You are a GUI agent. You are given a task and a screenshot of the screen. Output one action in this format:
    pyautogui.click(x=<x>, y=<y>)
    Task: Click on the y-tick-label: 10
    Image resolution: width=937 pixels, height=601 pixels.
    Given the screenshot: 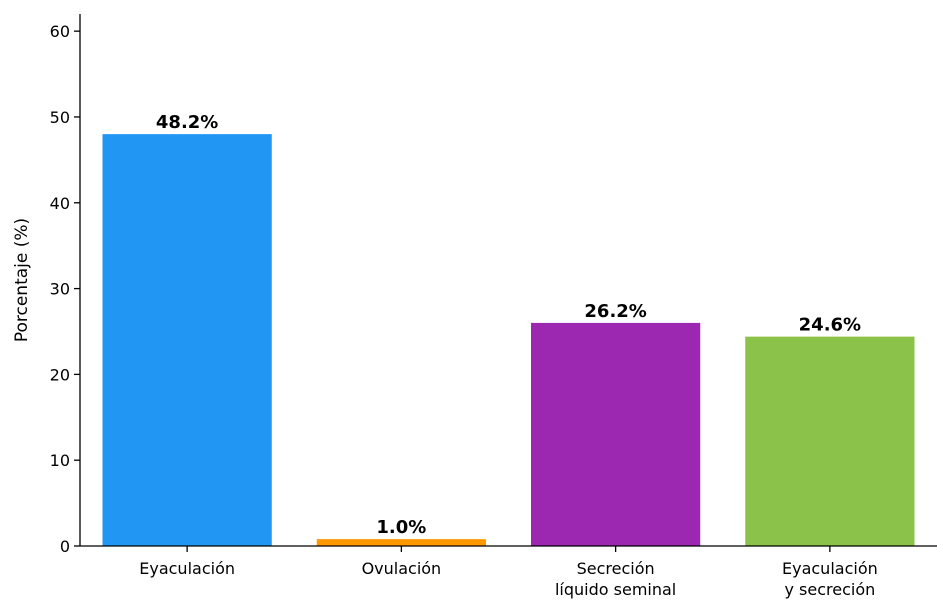 What is the action you would take?
    pyautogui.click(x=60, y=460)
    